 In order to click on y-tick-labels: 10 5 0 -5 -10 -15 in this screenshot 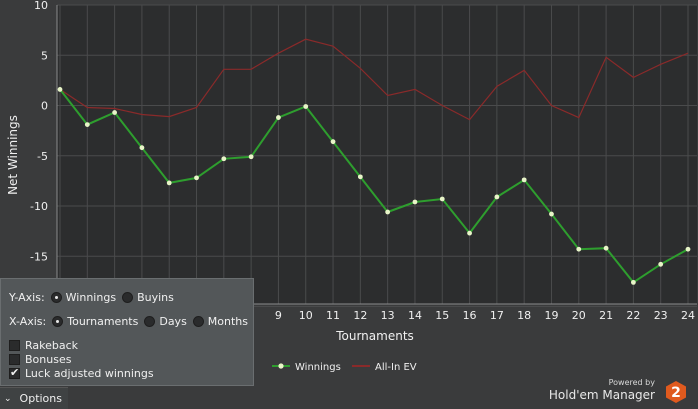, I will do `click(39, 131)`.